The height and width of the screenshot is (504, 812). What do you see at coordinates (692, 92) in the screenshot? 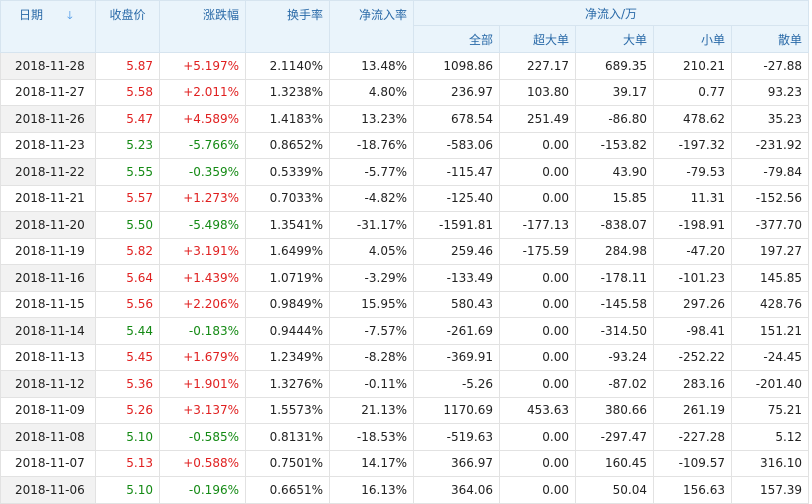
I see `netflow-small-cell: 0.77` at bounding box center [692, 92].